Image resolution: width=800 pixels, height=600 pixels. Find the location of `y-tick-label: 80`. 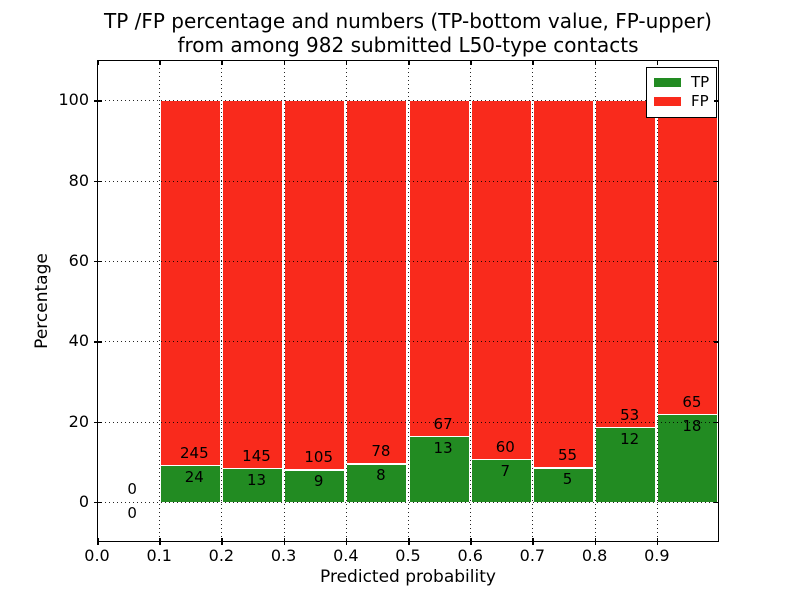

y-tick-label: 80 is located at coordinates (78, 180).